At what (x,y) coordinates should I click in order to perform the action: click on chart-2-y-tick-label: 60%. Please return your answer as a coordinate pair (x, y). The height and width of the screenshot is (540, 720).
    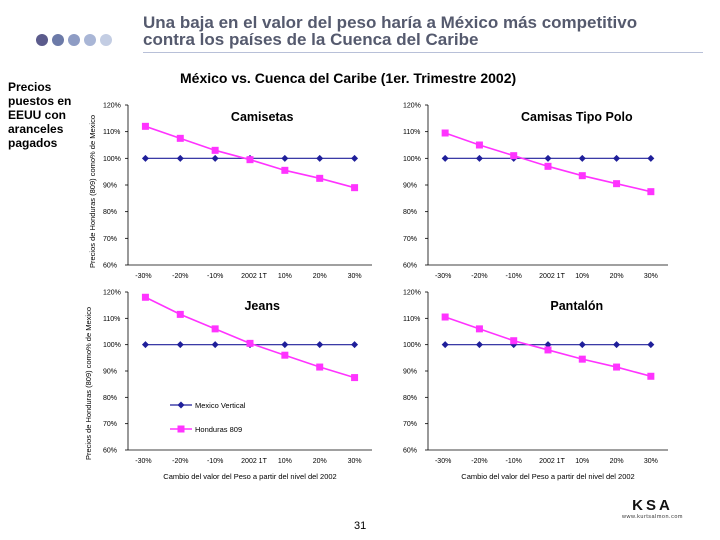
    Looking at the image, I should click on (410, 266).